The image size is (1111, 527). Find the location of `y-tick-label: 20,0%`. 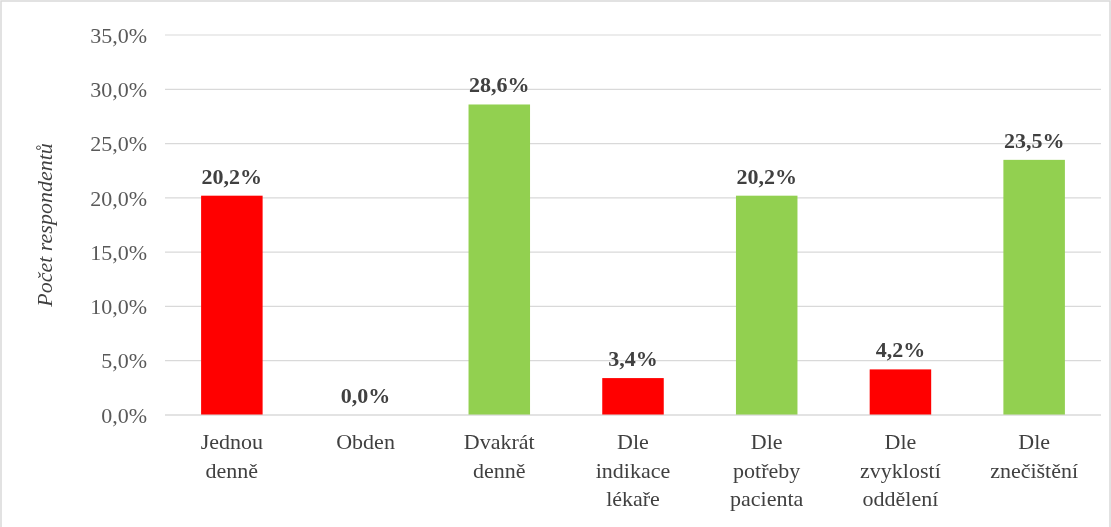

y-tick-label: 20,0% is located at coordinates (118, 198).